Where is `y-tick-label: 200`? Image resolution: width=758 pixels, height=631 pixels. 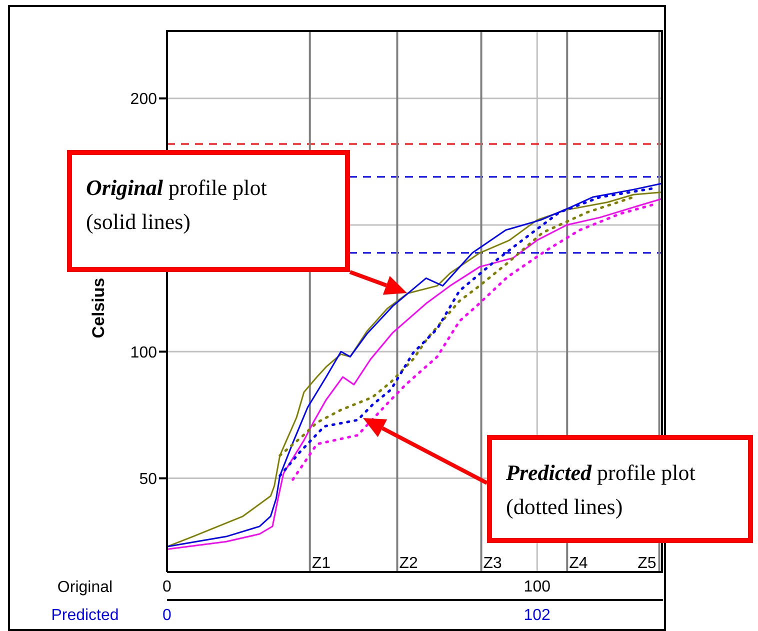
y-tick-label: 200 is located at coordinates (144, 99).